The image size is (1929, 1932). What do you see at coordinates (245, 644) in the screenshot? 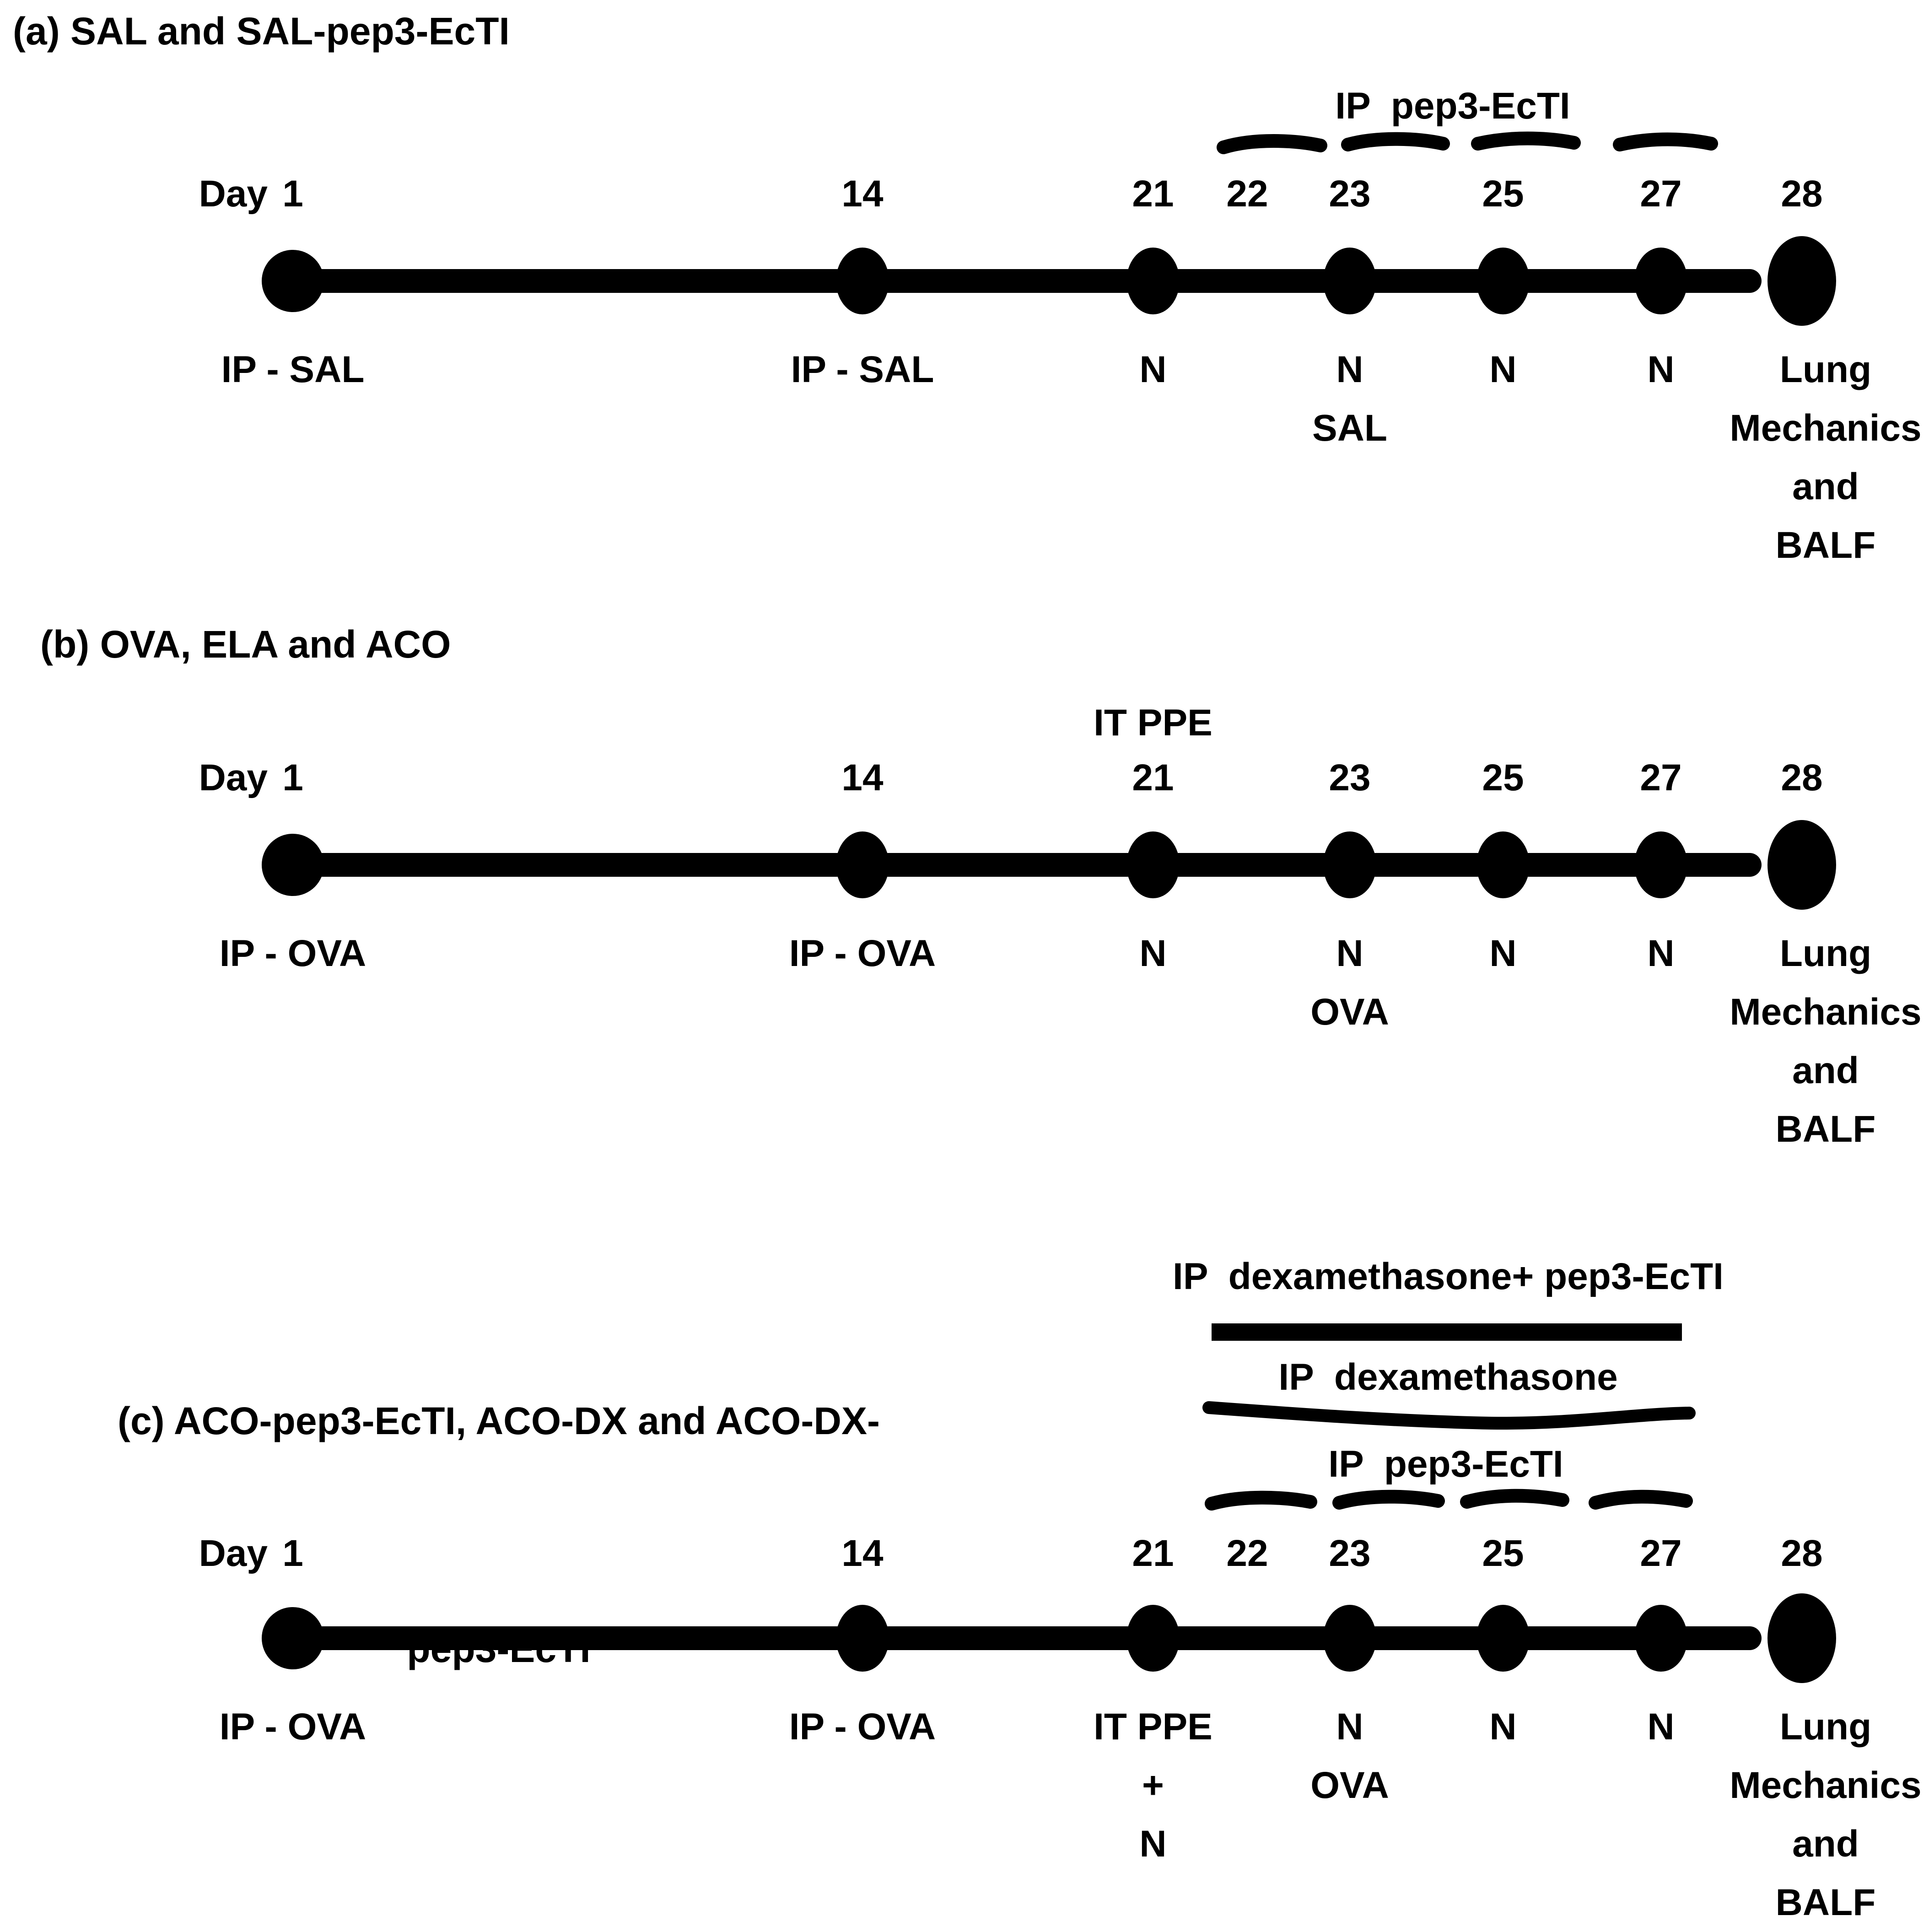
I see `panel-b-title: (b) OVA, ELA and ACO` at bounding box center [245, 644].